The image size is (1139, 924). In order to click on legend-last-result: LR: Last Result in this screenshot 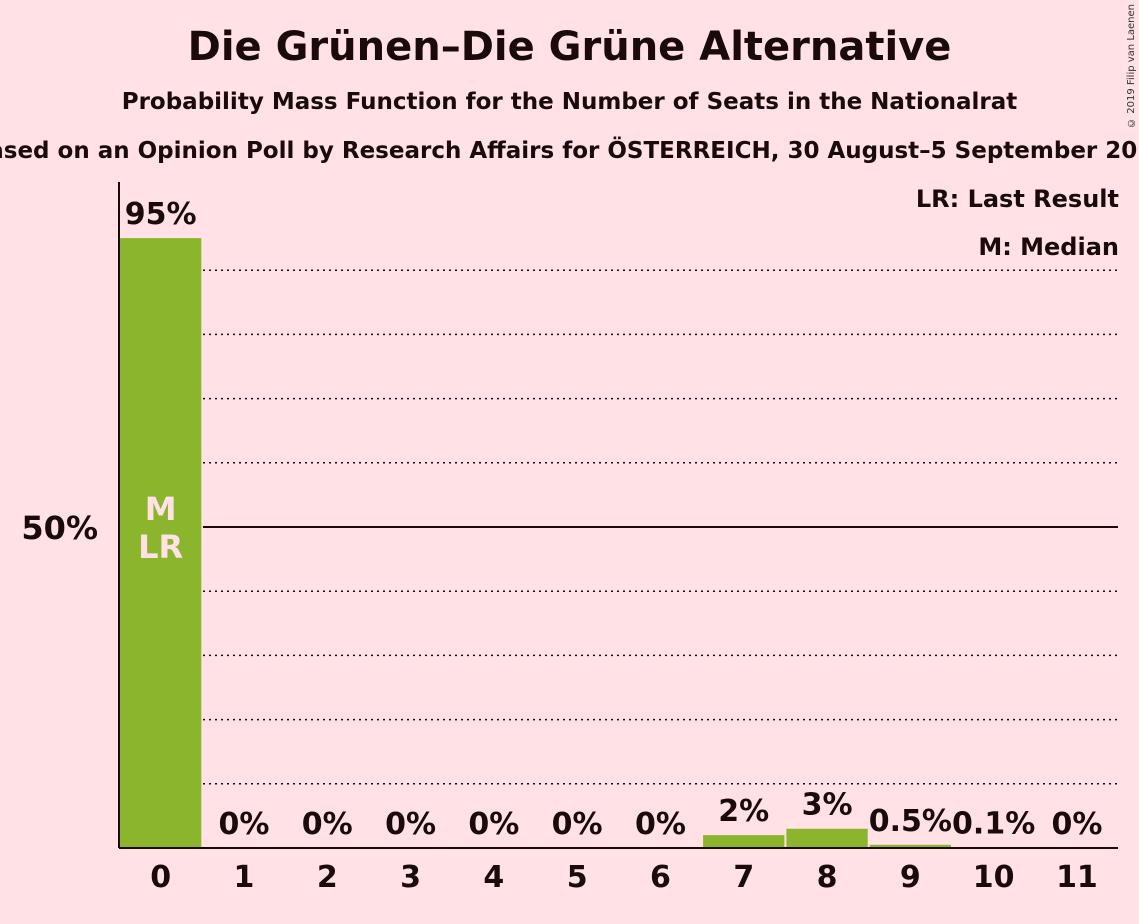, I will do `click(1017, 199)`.